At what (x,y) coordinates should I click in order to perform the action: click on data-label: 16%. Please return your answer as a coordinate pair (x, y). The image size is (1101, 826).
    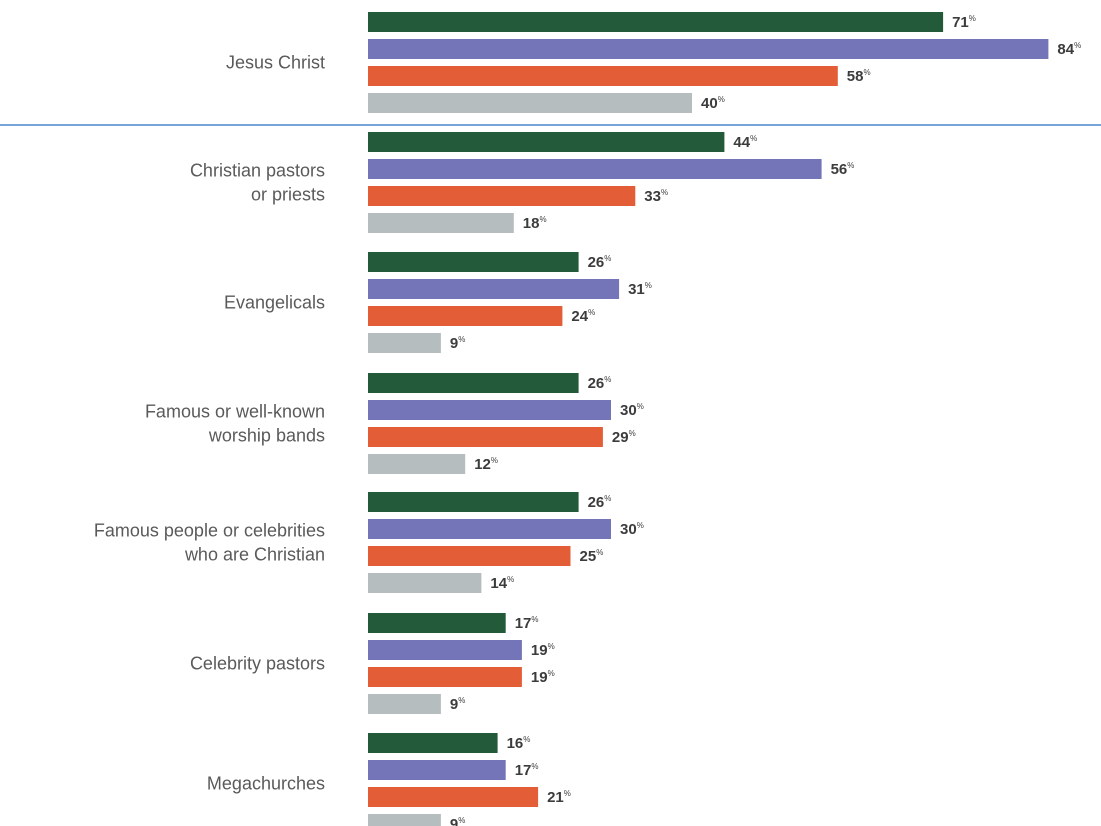
    Looking at the image, I should click on (519, 743).